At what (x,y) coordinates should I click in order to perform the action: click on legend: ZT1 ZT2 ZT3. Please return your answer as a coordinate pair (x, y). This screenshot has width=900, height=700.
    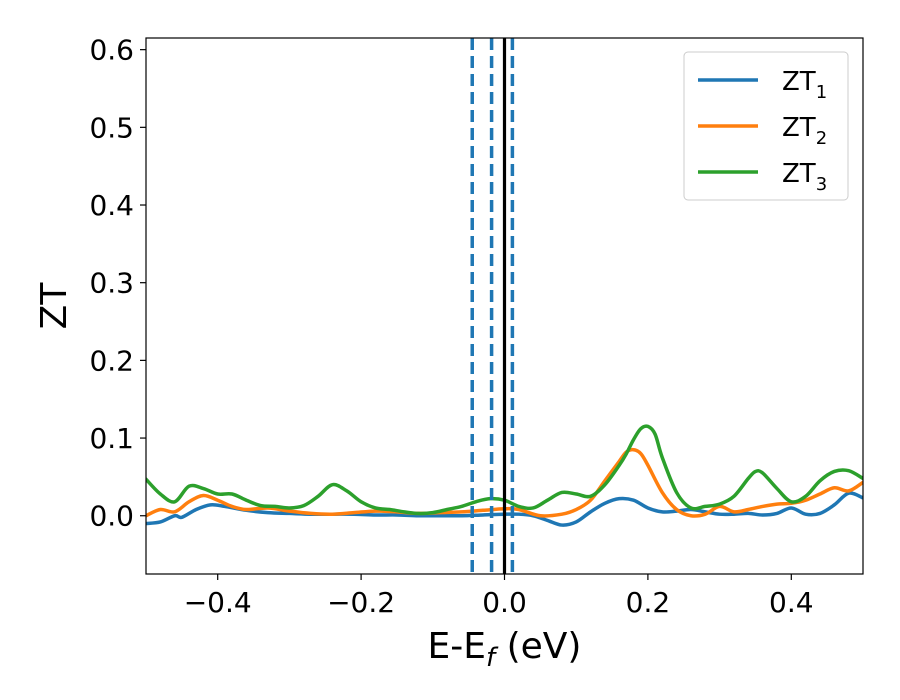
    Looking at the image, I should click on (766, 126).